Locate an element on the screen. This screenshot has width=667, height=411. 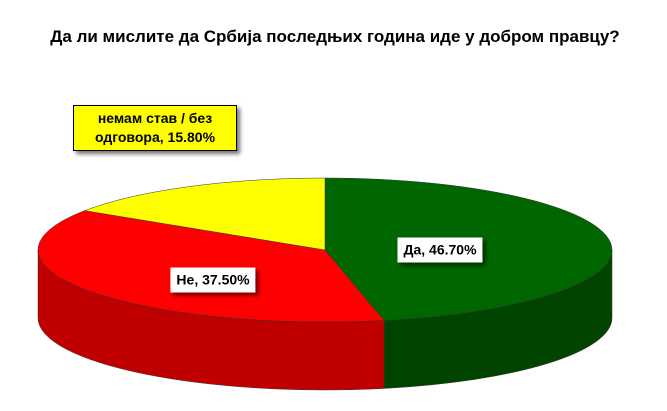
label-value: 46.70% is located at coordinates (453, 249).